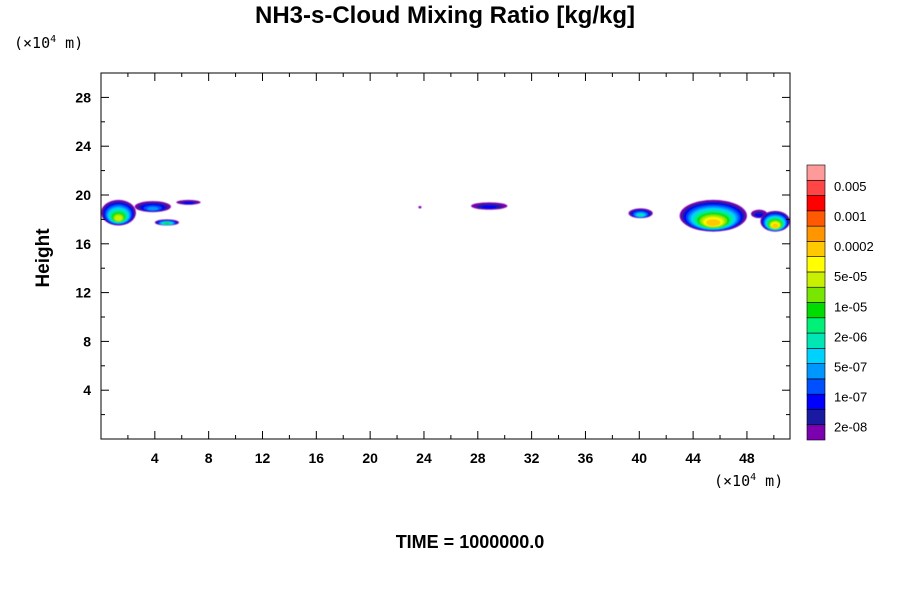  Describe the element at coordinates (317, 458) in the screenshot. I see `x-tick-label: 16` at that location.